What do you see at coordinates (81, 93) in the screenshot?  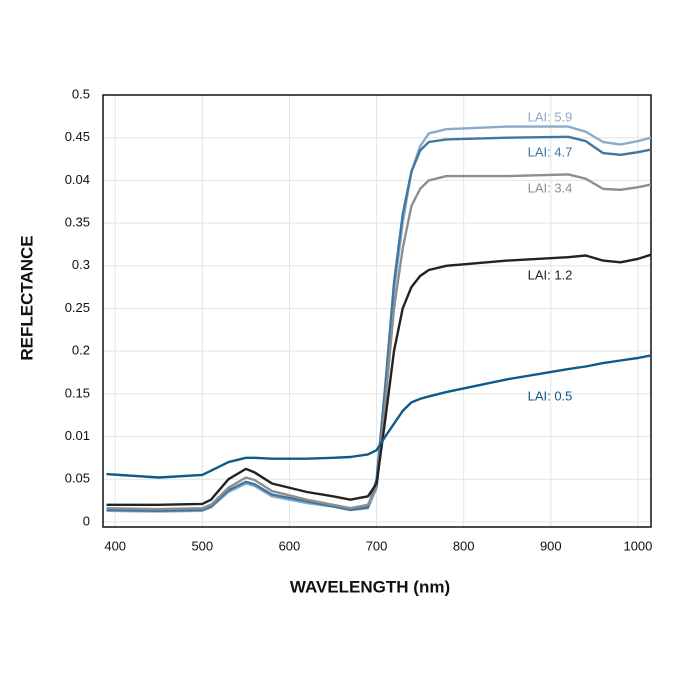 I see `y-tick-label: 0.5` at bounding box center [81, 93].